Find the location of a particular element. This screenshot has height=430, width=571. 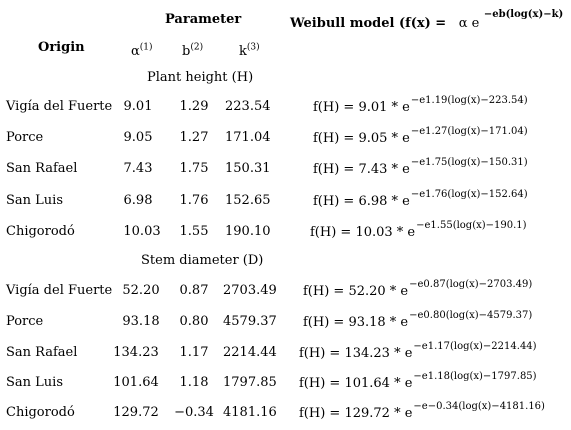

row-alpha: 93.18 is located at coordinates (141, 321).